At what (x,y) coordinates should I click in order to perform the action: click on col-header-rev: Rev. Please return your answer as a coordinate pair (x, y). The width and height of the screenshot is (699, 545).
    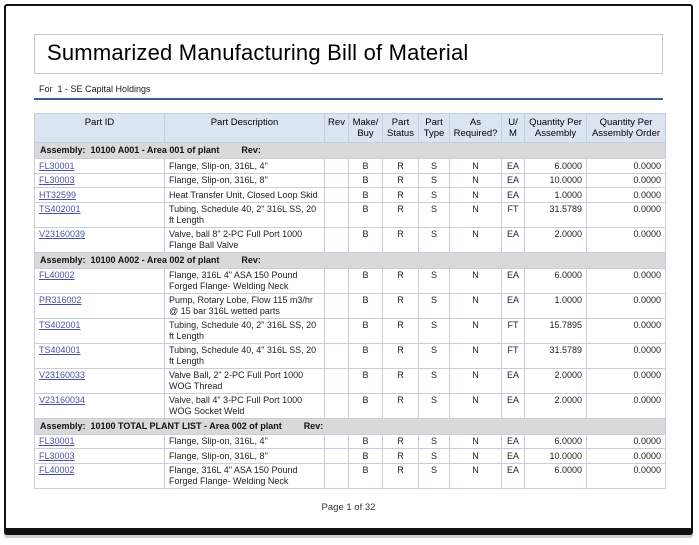
    Looking at the image, I should click on (336, 128).